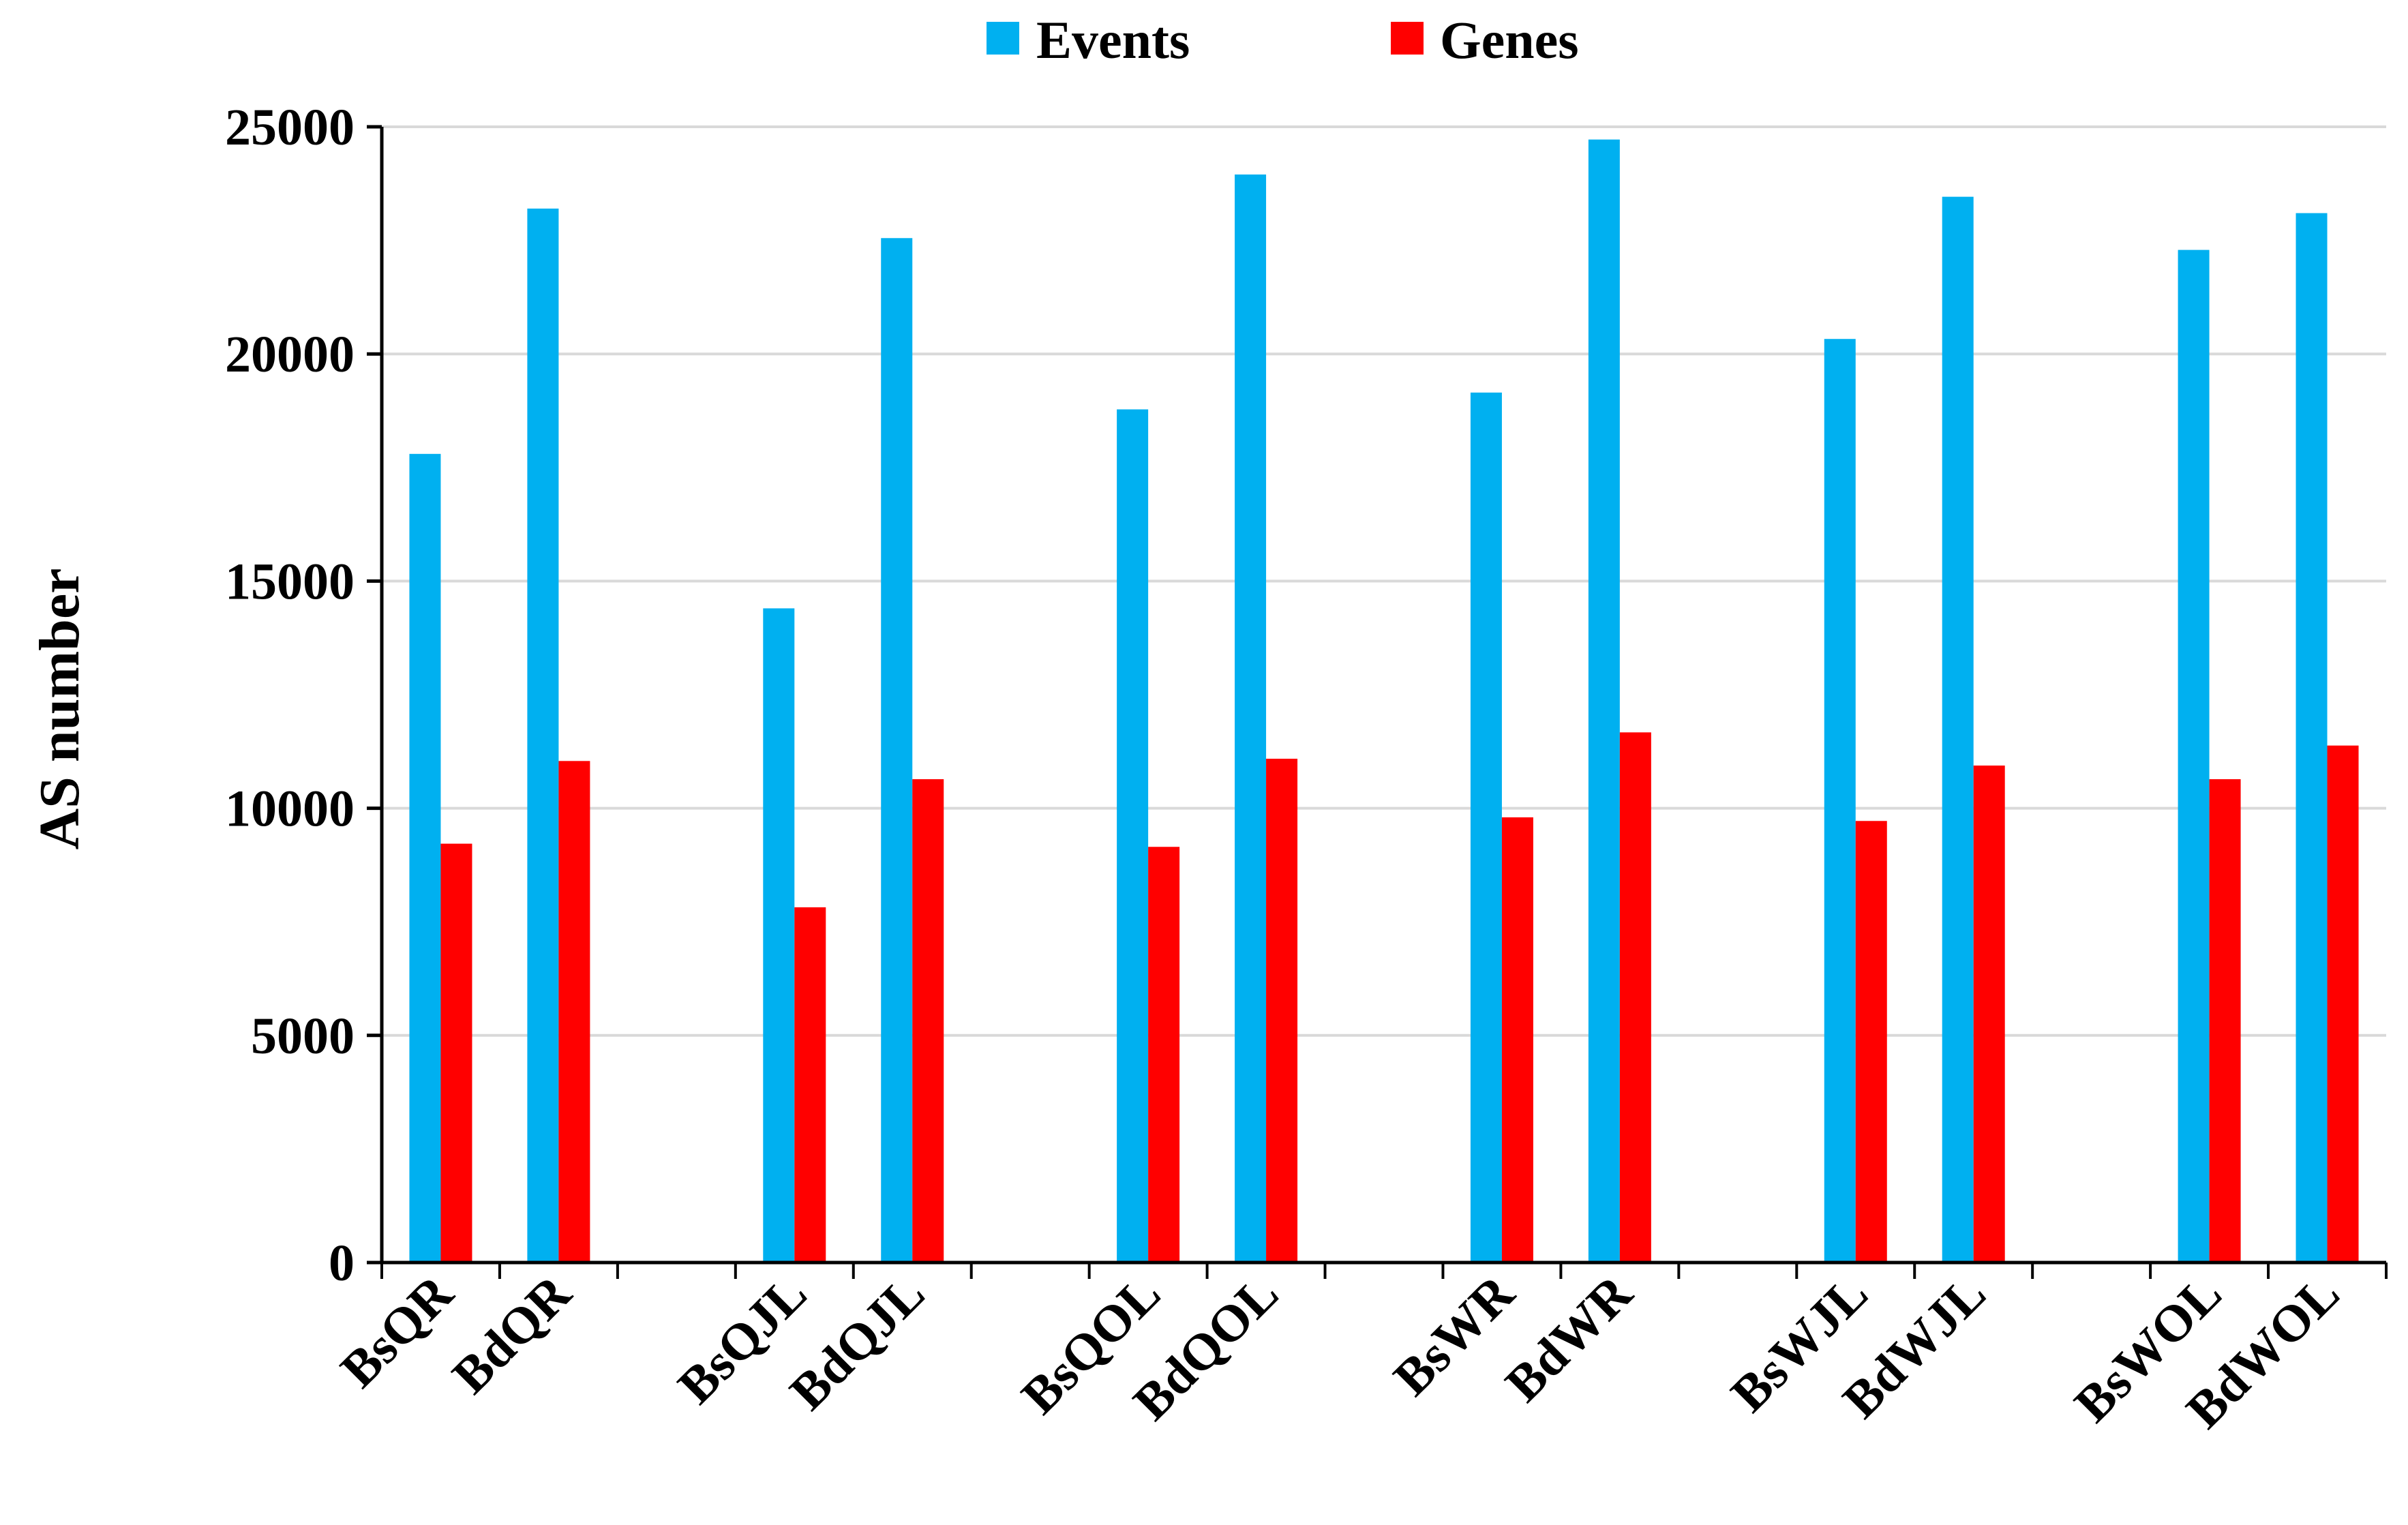 The image size is (2408, 1525). Describe the element at coordinates (59, 708) in the screenshot. I see `y-axis-title: AS number` at that location.